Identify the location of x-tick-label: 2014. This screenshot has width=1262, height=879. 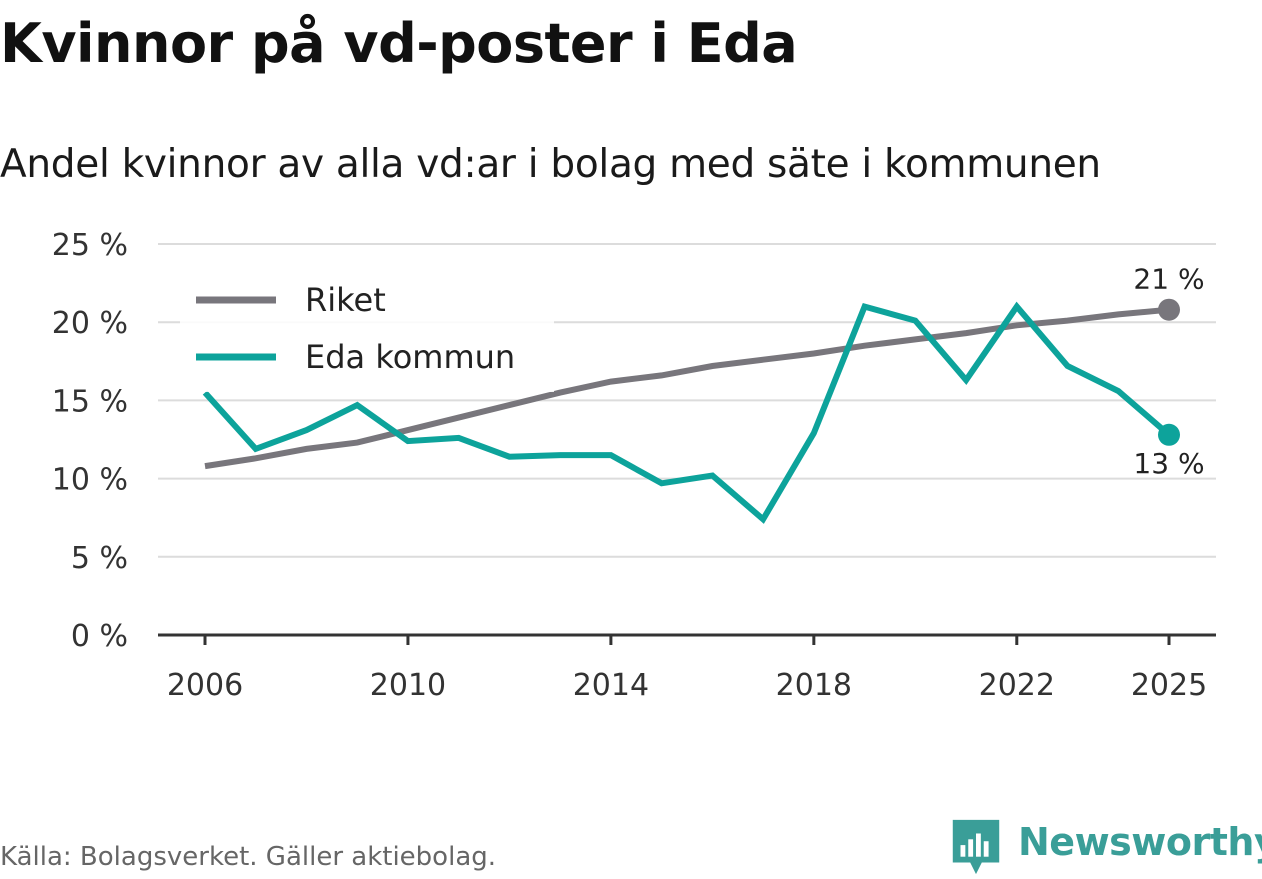
(611, 685).